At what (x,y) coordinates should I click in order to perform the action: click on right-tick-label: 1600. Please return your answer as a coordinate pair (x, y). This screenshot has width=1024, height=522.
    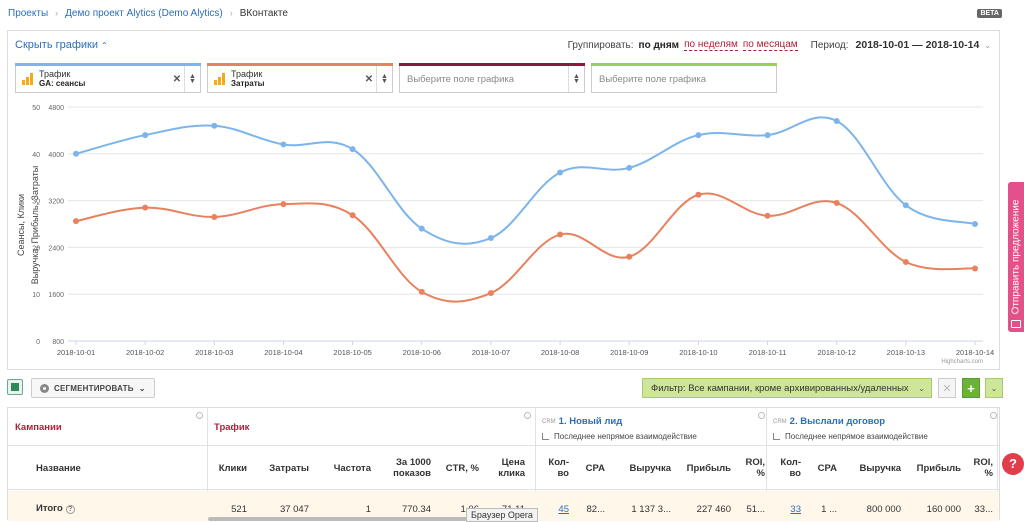
    Looking at the image, I should click on (56, 295).